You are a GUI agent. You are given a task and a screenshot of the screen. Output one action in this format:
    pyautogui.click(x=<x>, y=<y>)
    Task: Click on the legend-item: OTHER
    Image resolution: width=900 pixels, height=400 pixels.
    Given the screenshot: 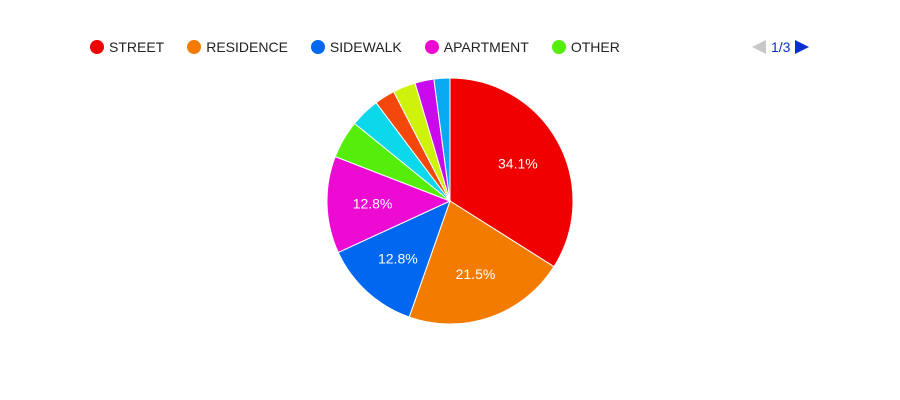 What is the action you would take?
    pyautogui.click(x=585, y=47)
    